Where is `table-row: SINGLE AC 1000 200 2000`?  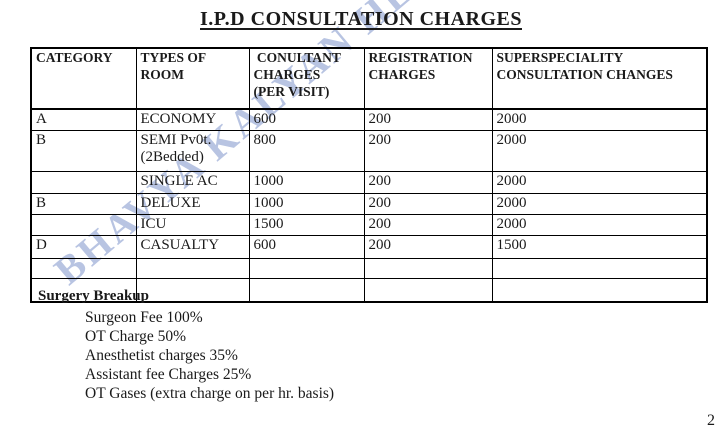 table-row: SINGLE AC 1000 200 2000 is located at coordinates (369, 182).